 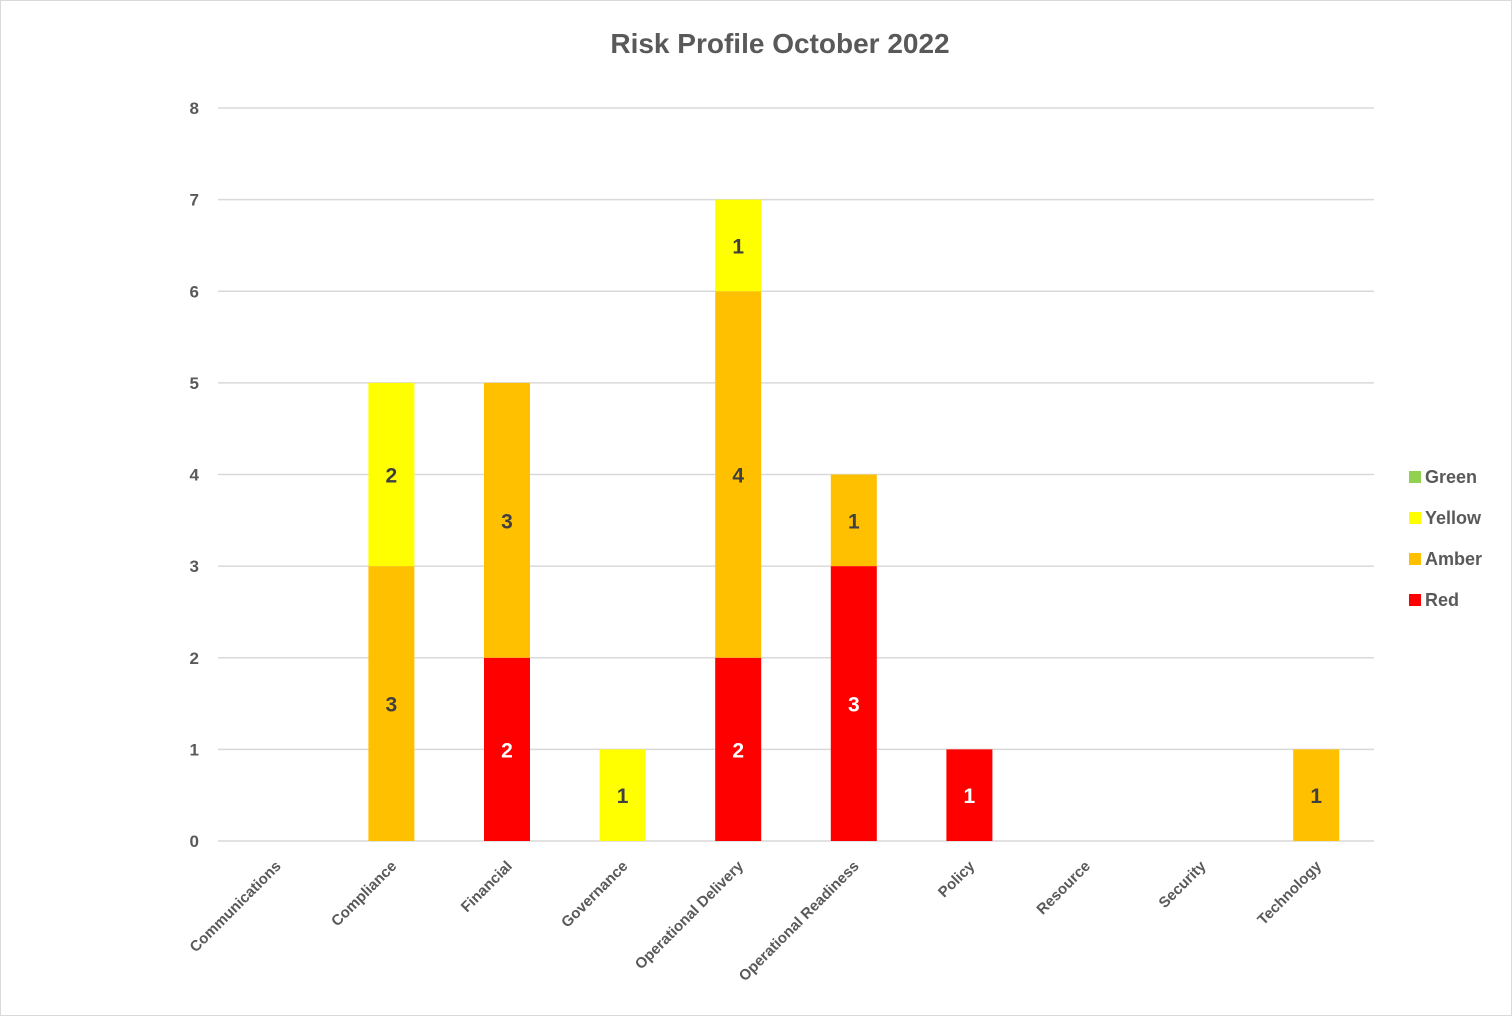 I want to click on legend-label-green: Green, so click(x=1451, y=477).